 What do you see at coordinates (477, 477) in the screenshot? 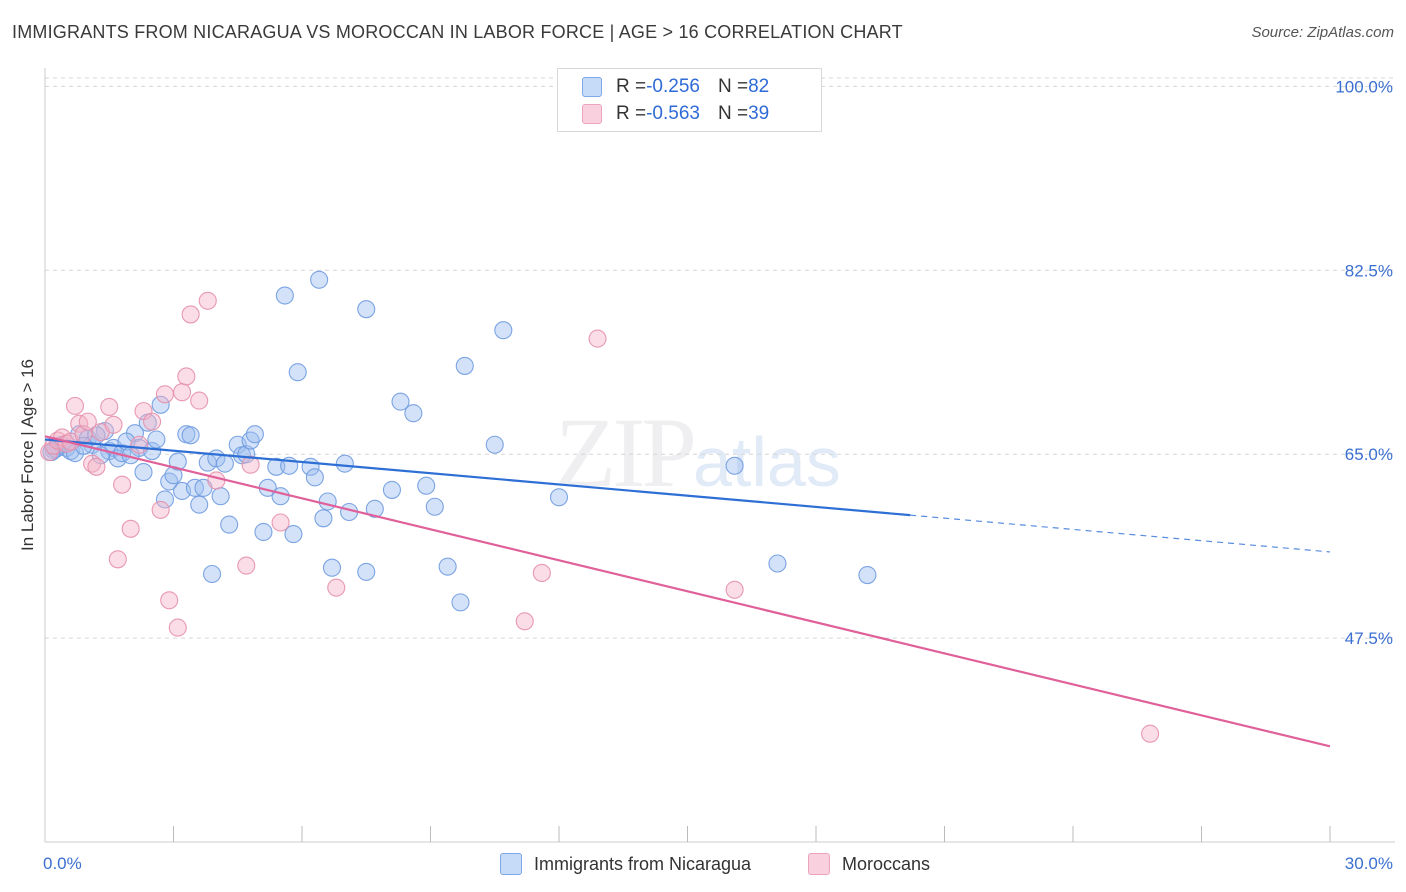
I see `trend-line-nicaragua` at bounding box center [477, 477].